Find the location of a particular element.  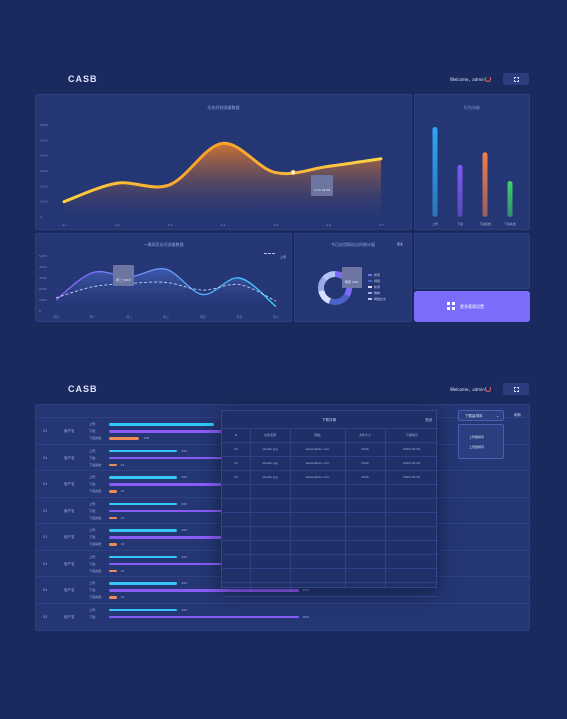

chart-legend: 上传 is located at coordinates (275, 252).